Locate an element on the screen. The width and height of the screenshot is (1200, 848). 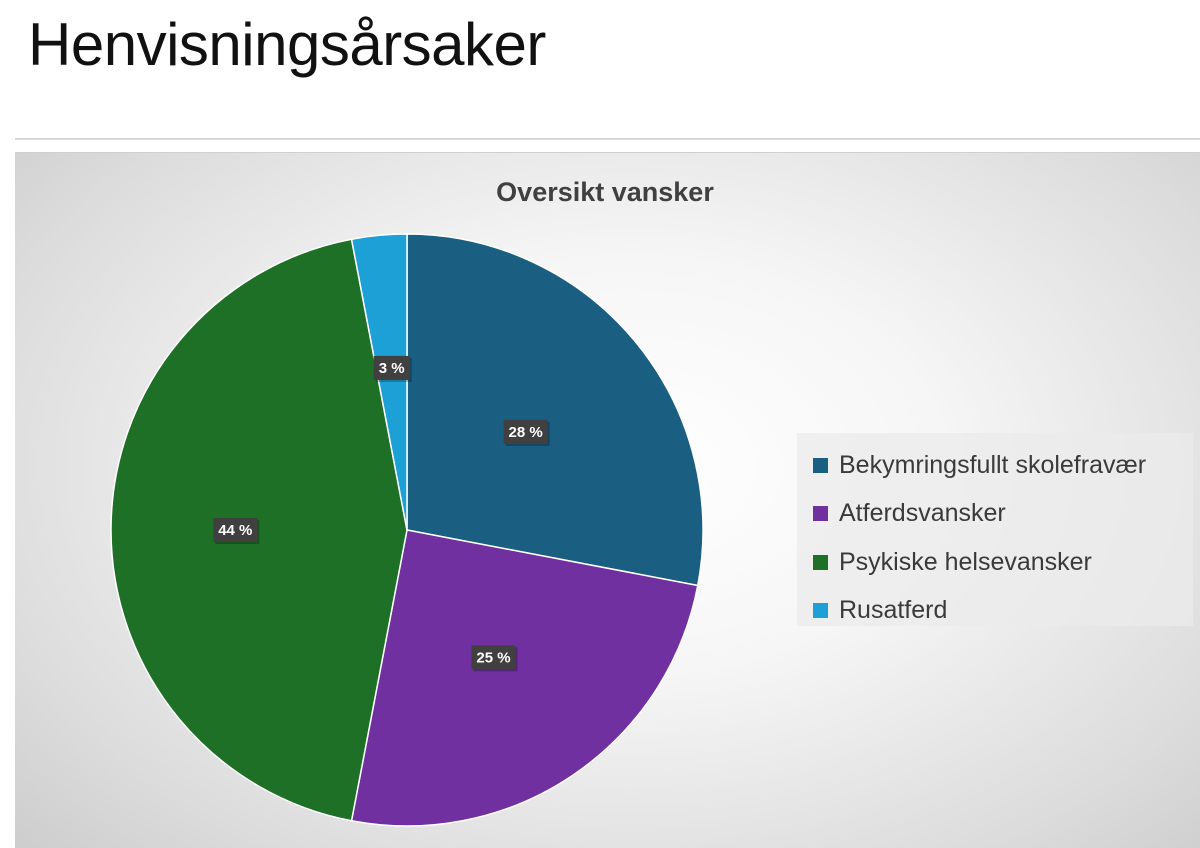
data-label-text: 3 % is located at coordinates (392, 368).